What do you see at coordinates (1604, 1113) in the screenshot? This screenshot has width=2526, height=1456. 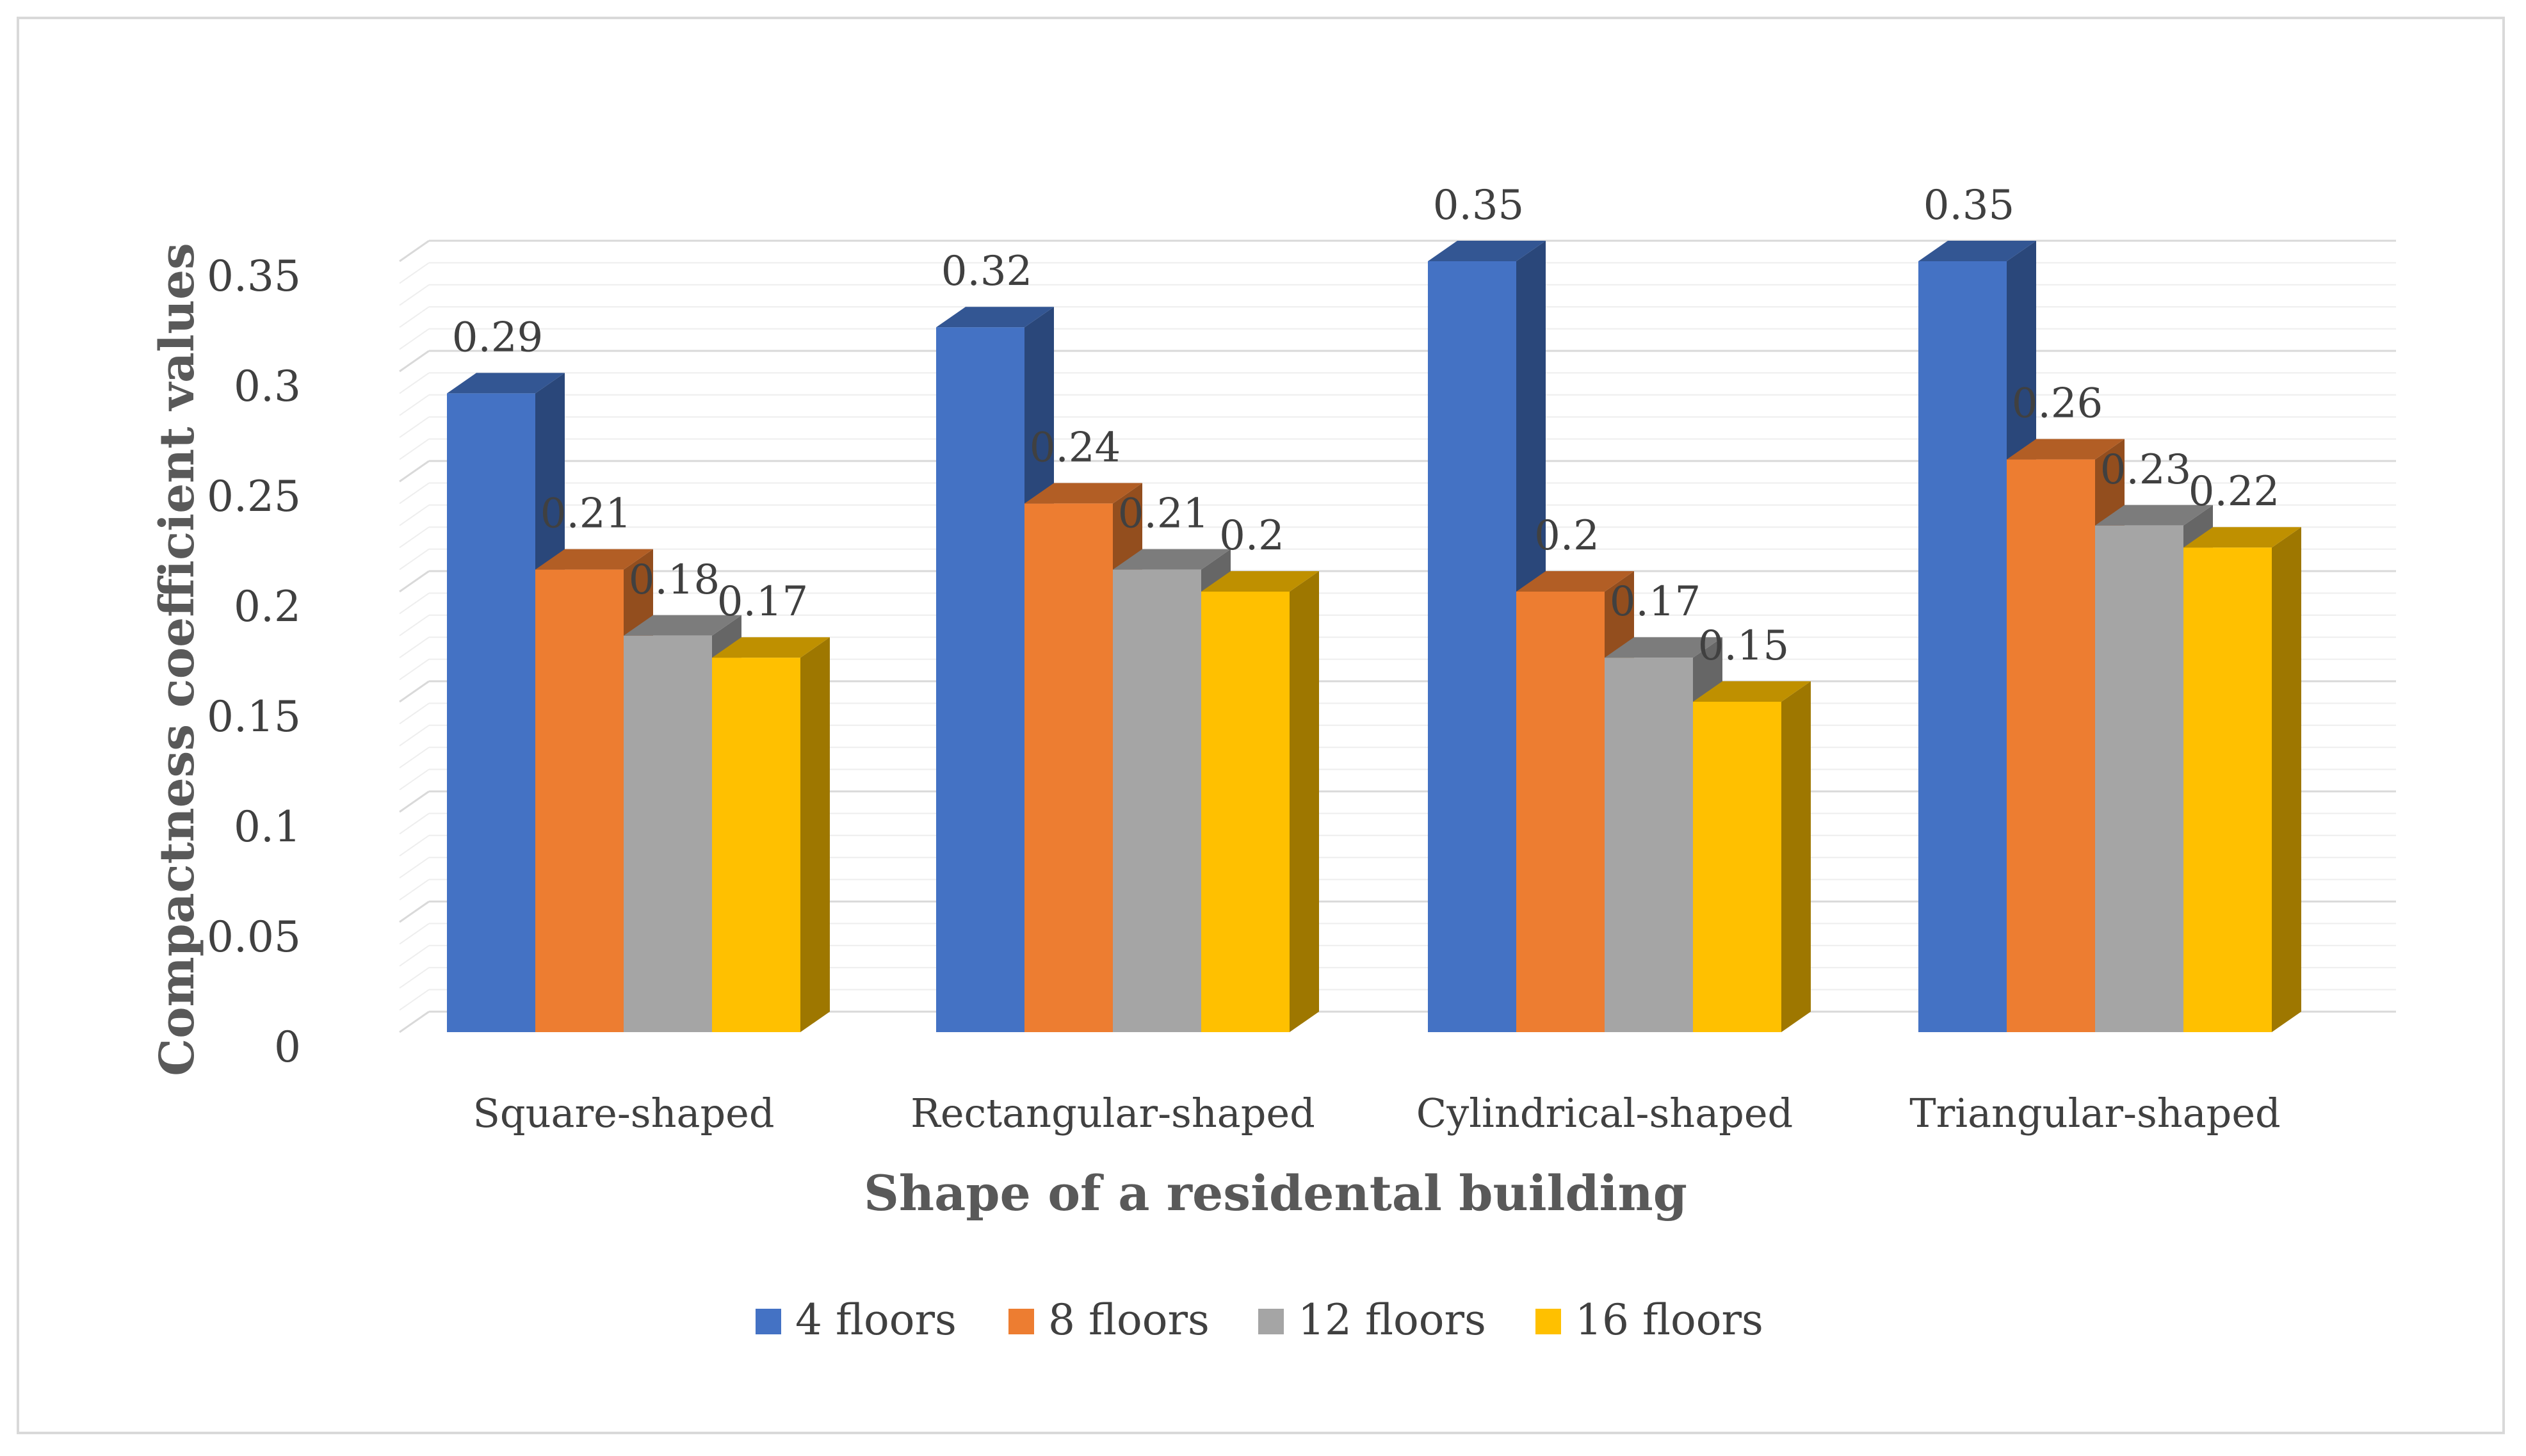 I see `x-category-label: Cylindrical-shaped` at bounding box center [1604, 1113].